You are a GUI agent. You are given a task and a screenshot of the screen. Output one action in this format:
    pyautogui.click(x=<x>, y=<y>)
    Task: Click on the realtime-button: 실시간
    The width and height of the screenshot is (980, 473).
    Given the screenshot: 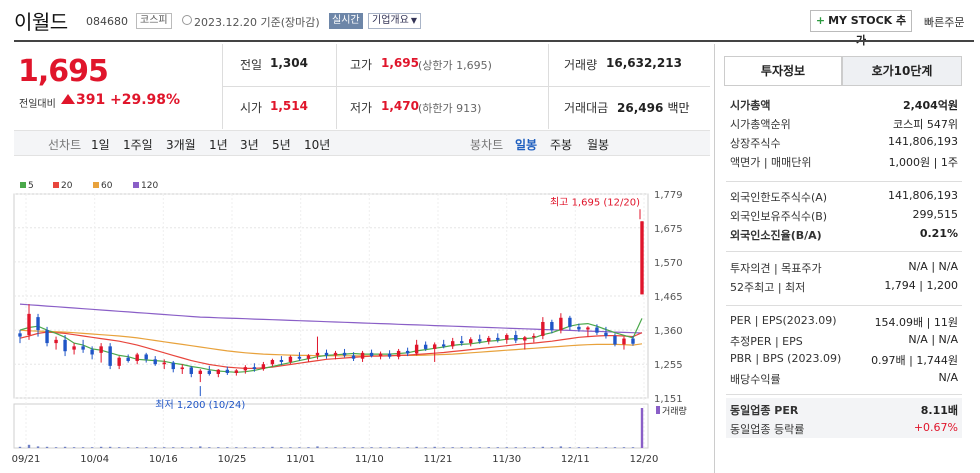 What is the action you would take?
    pyautogui.click(x=346, y=21)
    